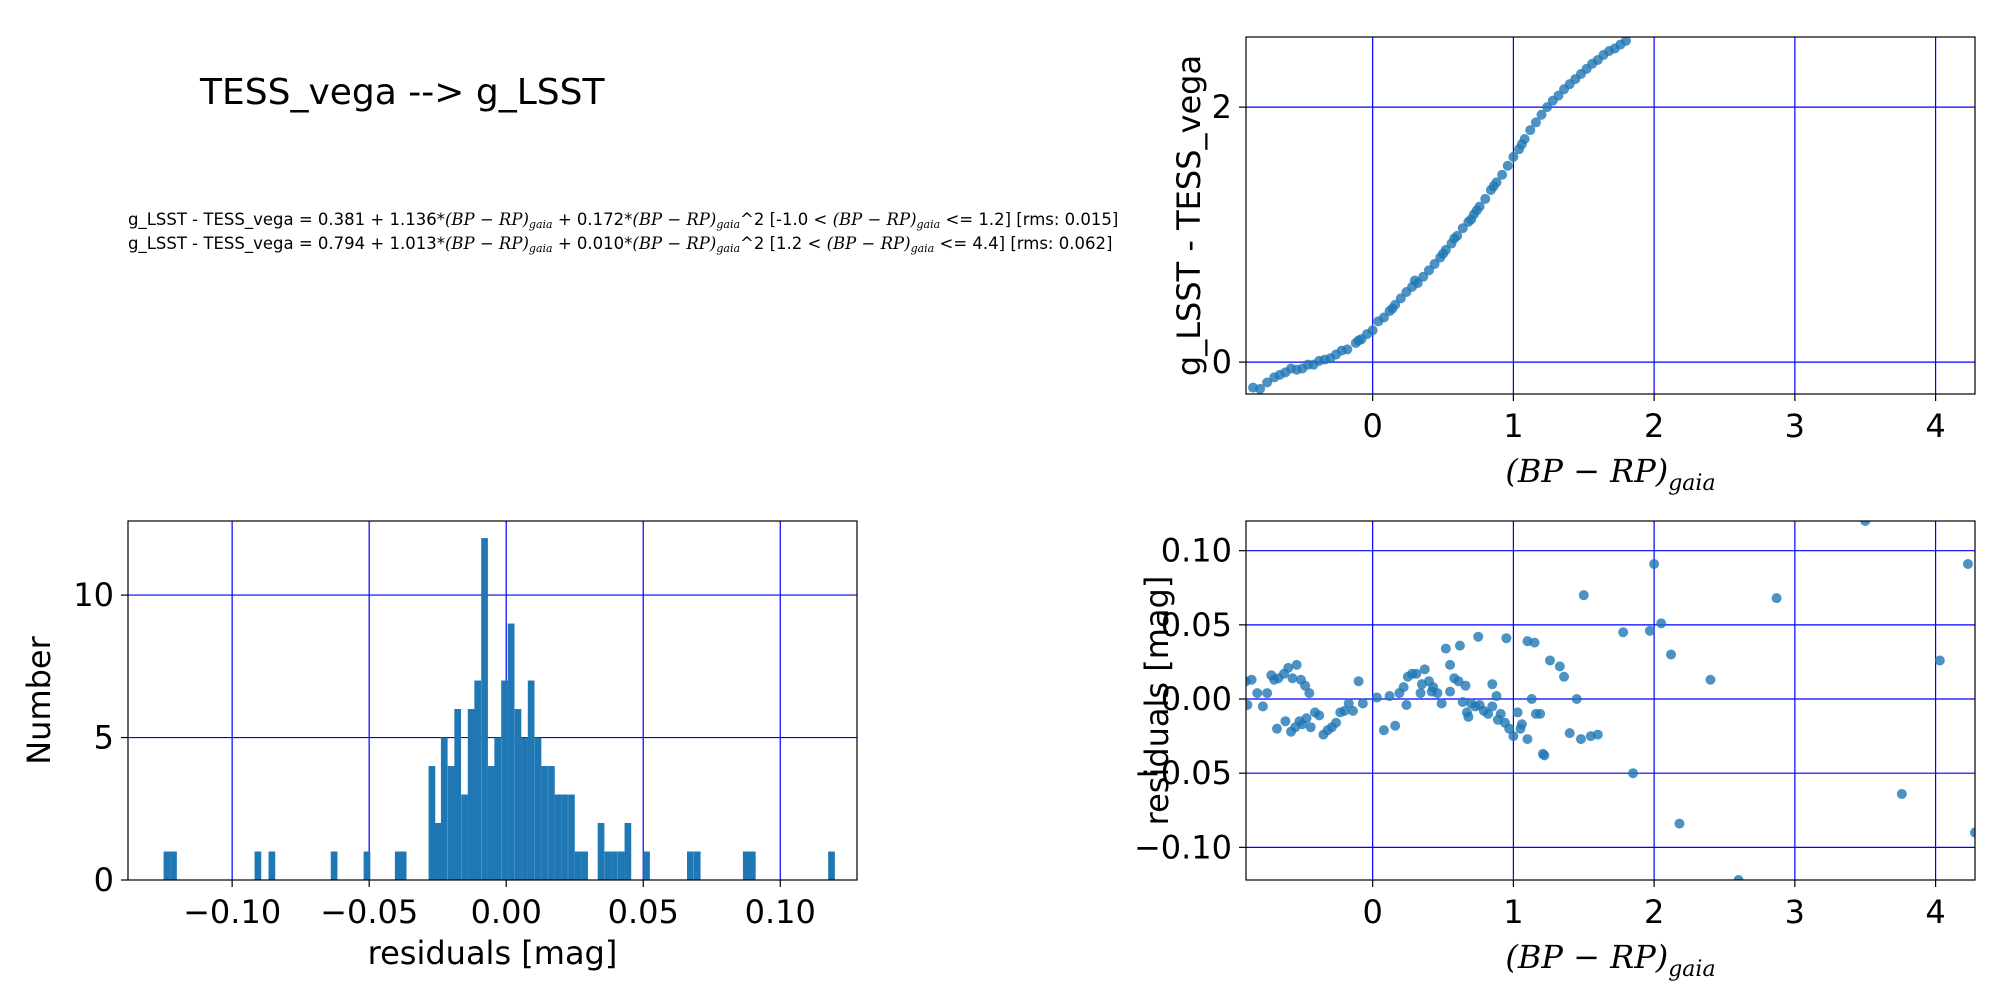 The image size is (2000, 1000). I want to click on y-tick-label: 5, so click(104, 738).